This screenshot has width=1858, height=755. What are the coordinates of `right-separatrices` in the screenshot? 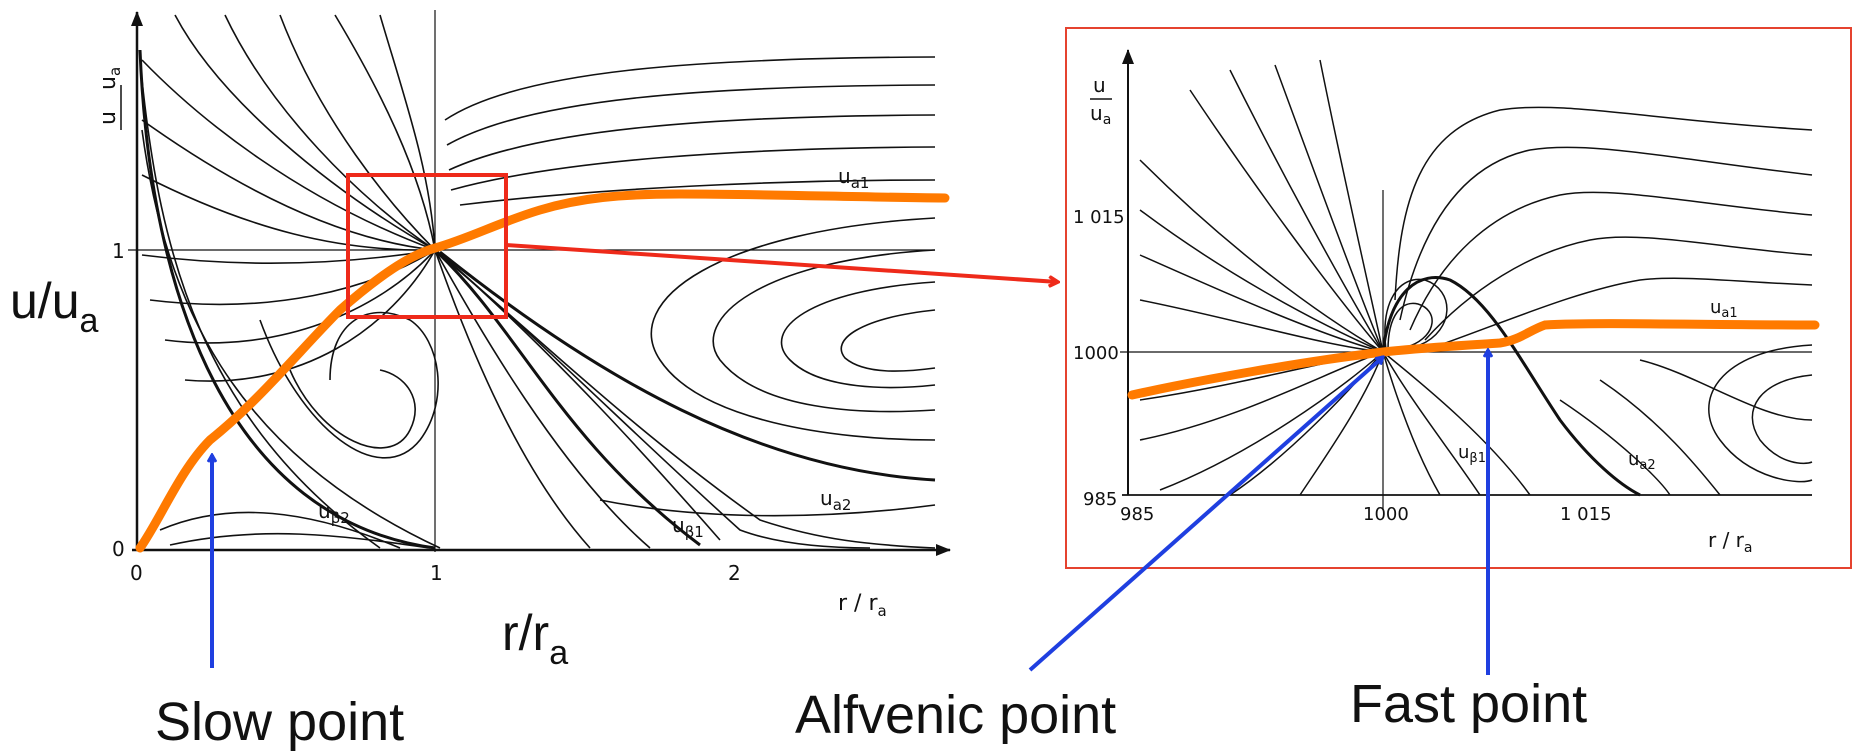 It's located at (1511, 386).